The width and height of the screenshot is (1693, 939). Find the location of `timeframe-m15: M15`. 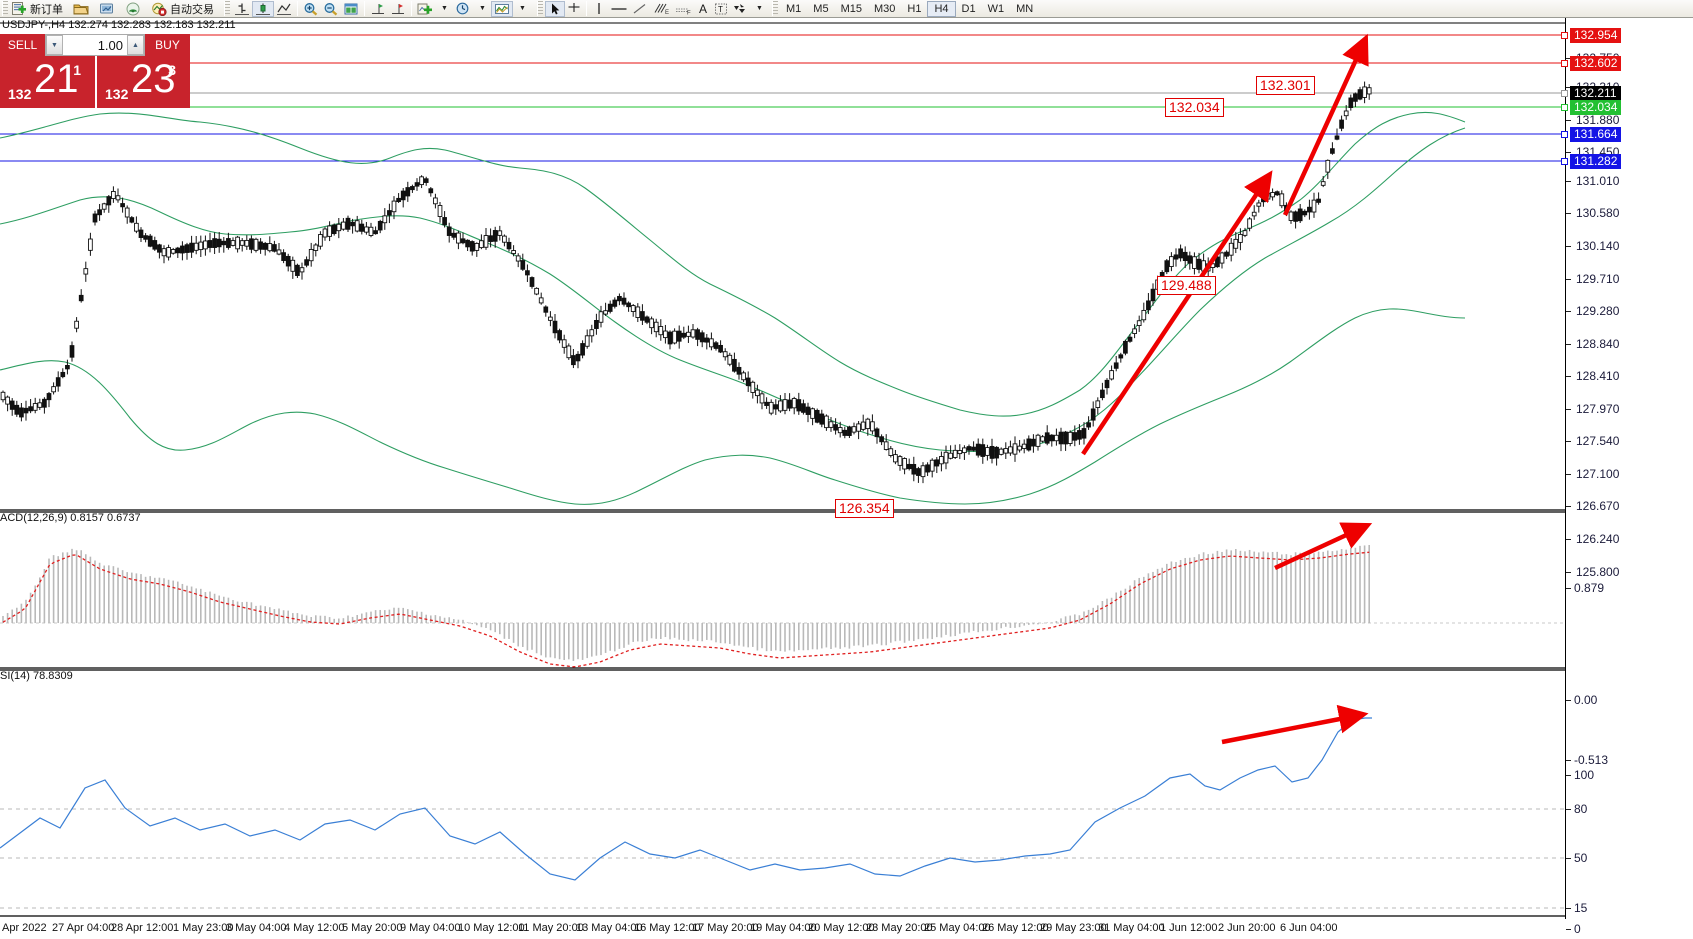

timeframe-m15: M15 is located at coordinates (851, 8).